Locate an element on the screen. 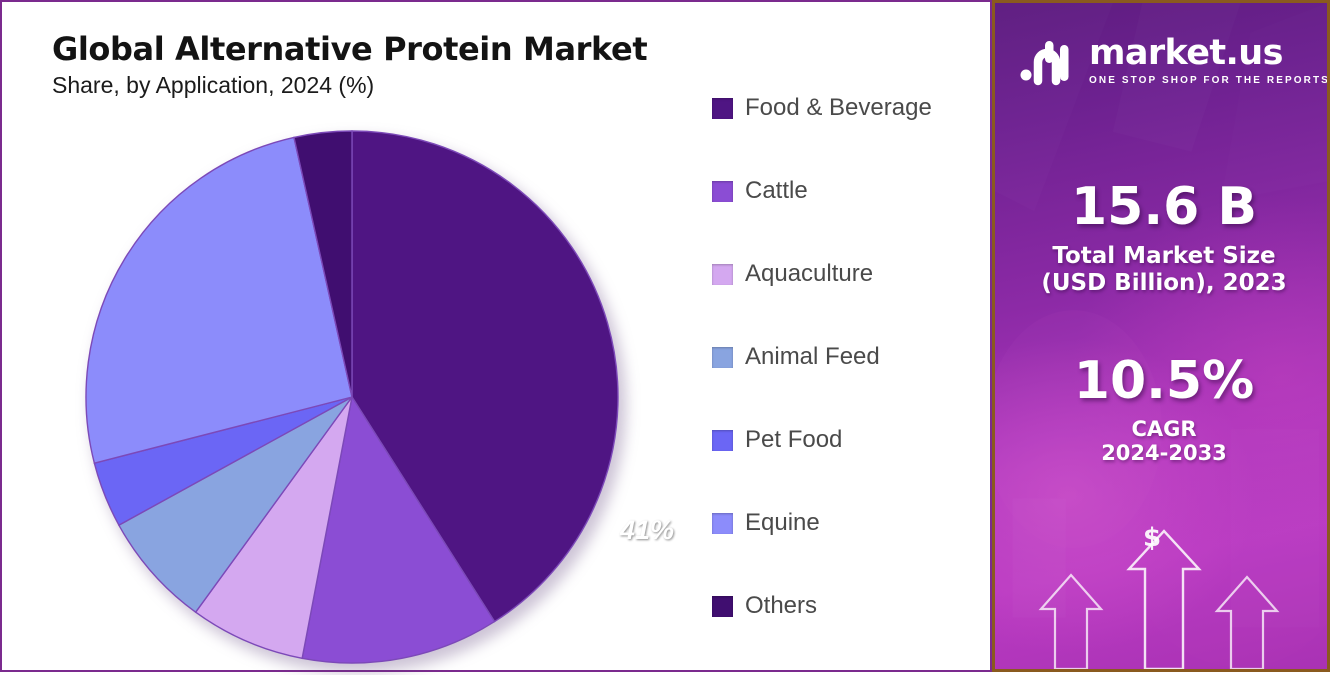  brand-logo-text: market.us ONE STOP SHOP FOR THE REPORTS is located at coordinates (1209, 60).